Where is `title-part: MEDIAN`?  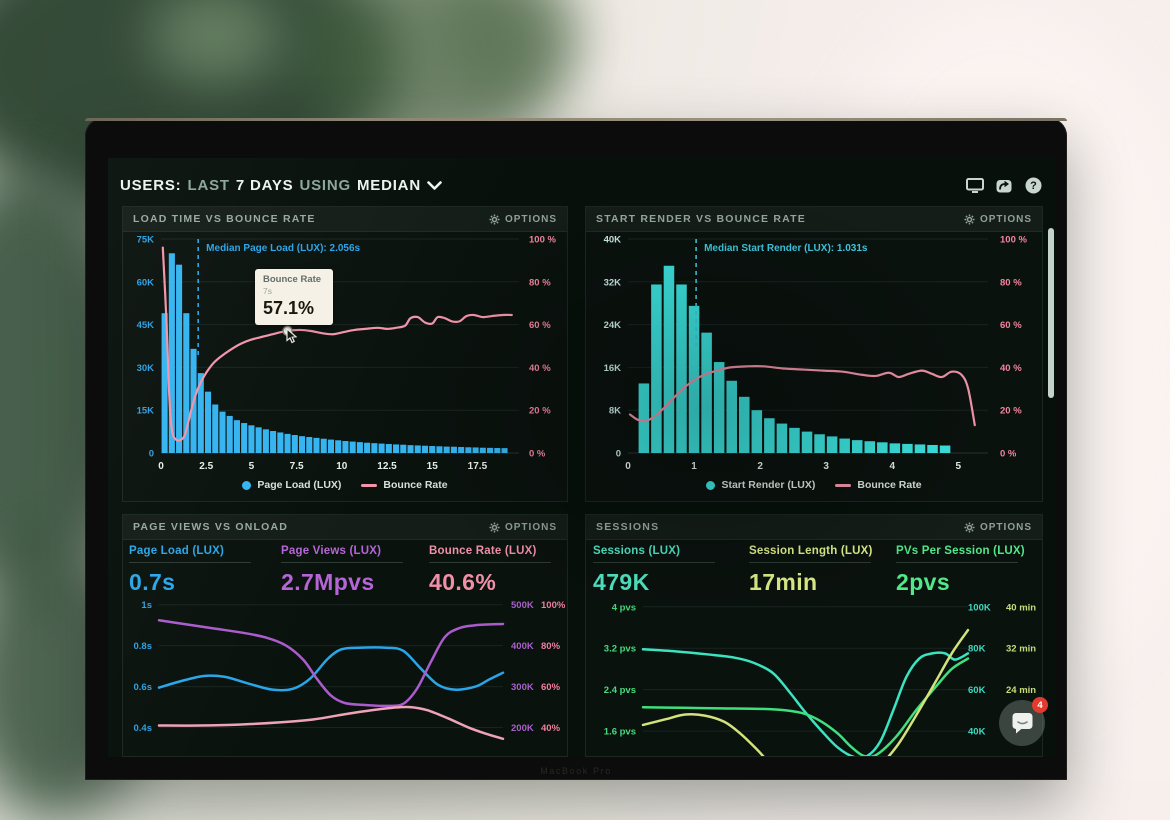
title-part: MEDIAN is located at coordinates (388, 185).